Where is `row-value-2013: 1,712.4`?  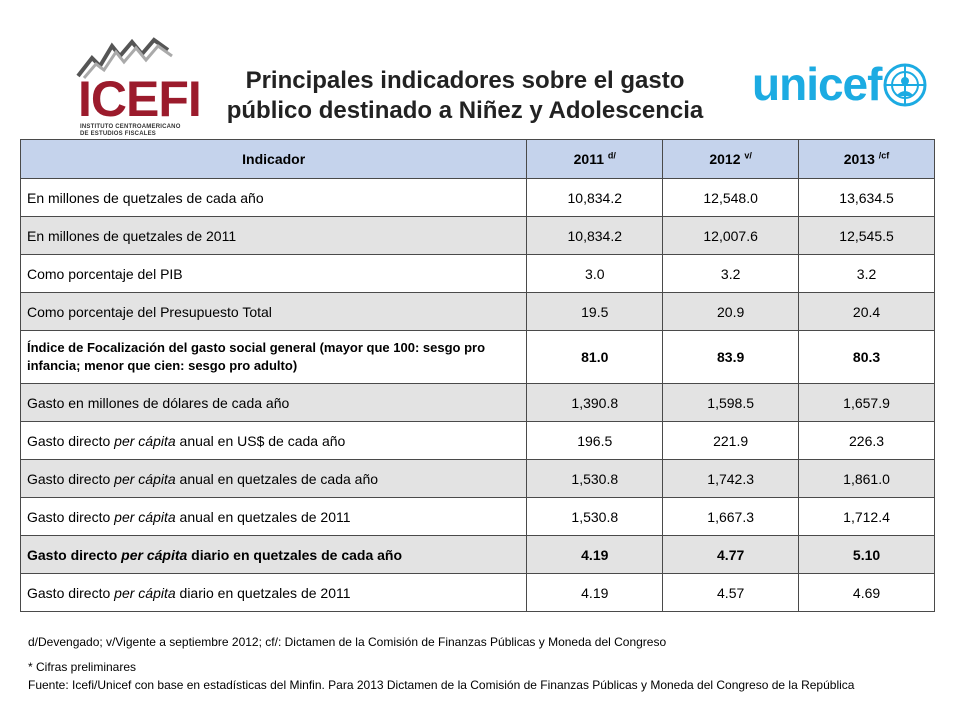
row-value-2013: 1,712.4 is located at coordinates (866, 516).